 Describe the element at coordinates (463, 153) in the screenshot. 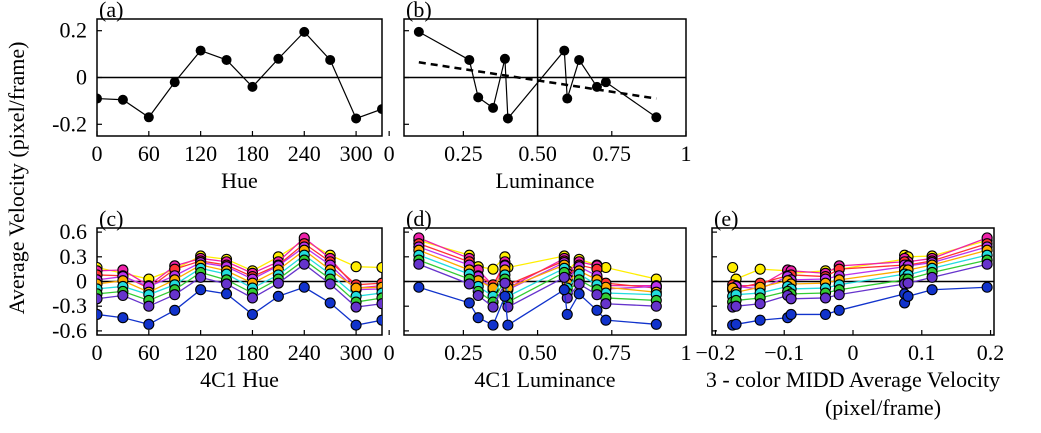

I see `x-tick-label: 0.25` at that location.